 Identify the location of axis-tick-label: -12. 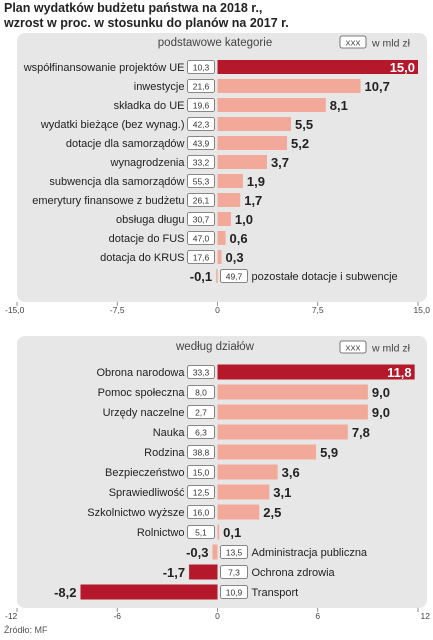
(11, 616).